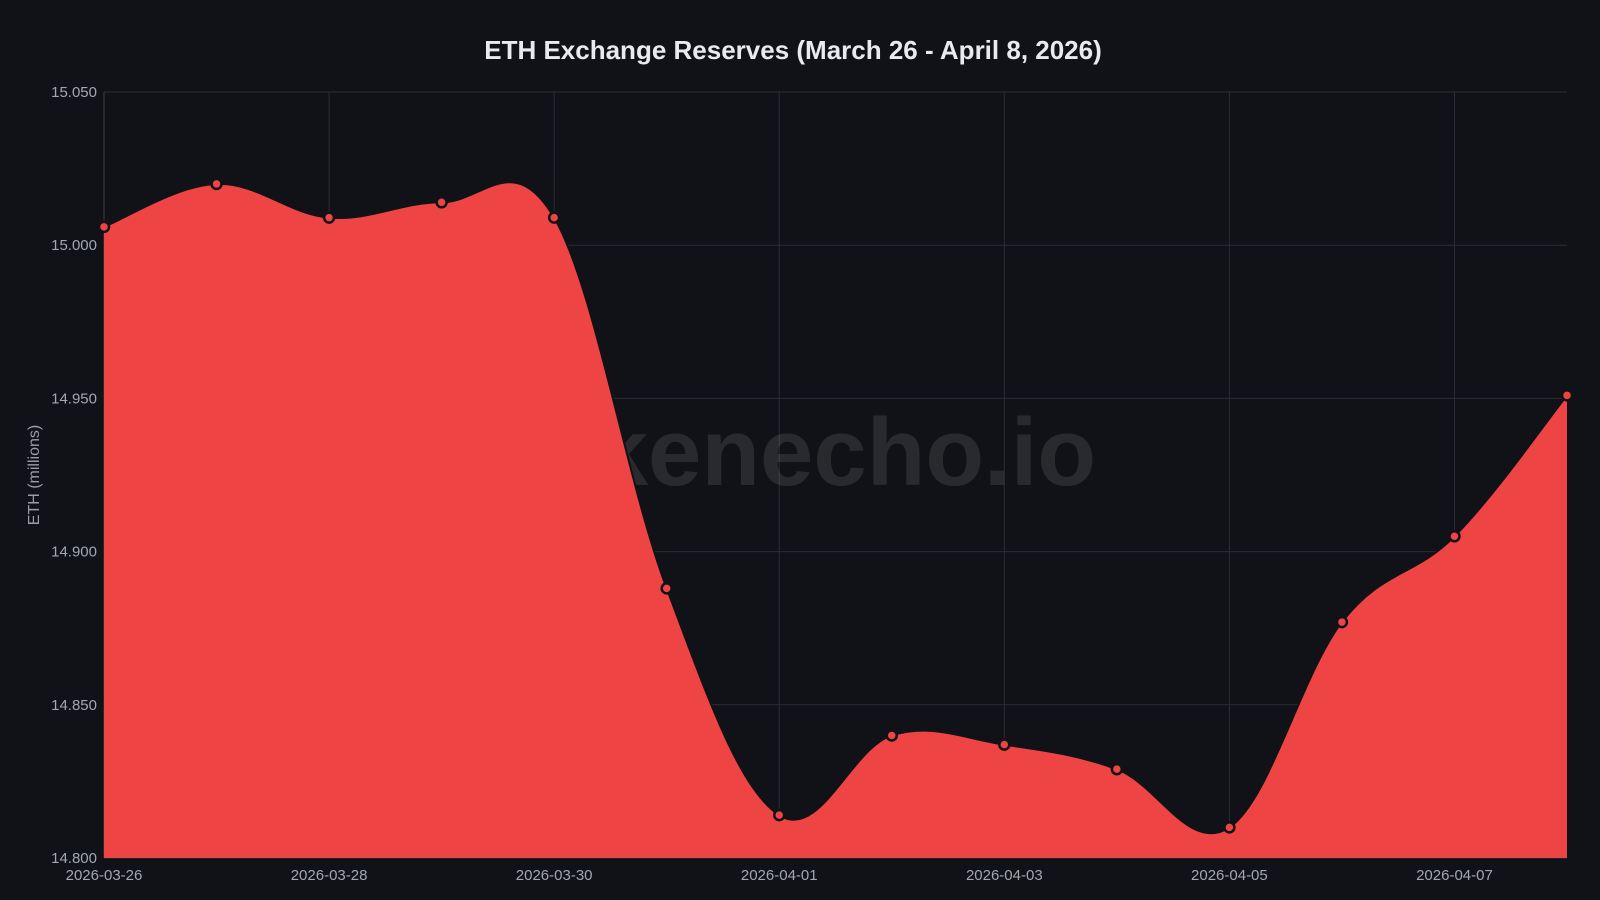  I want to click on y-tick-label: 14.850, so click(74, 705).